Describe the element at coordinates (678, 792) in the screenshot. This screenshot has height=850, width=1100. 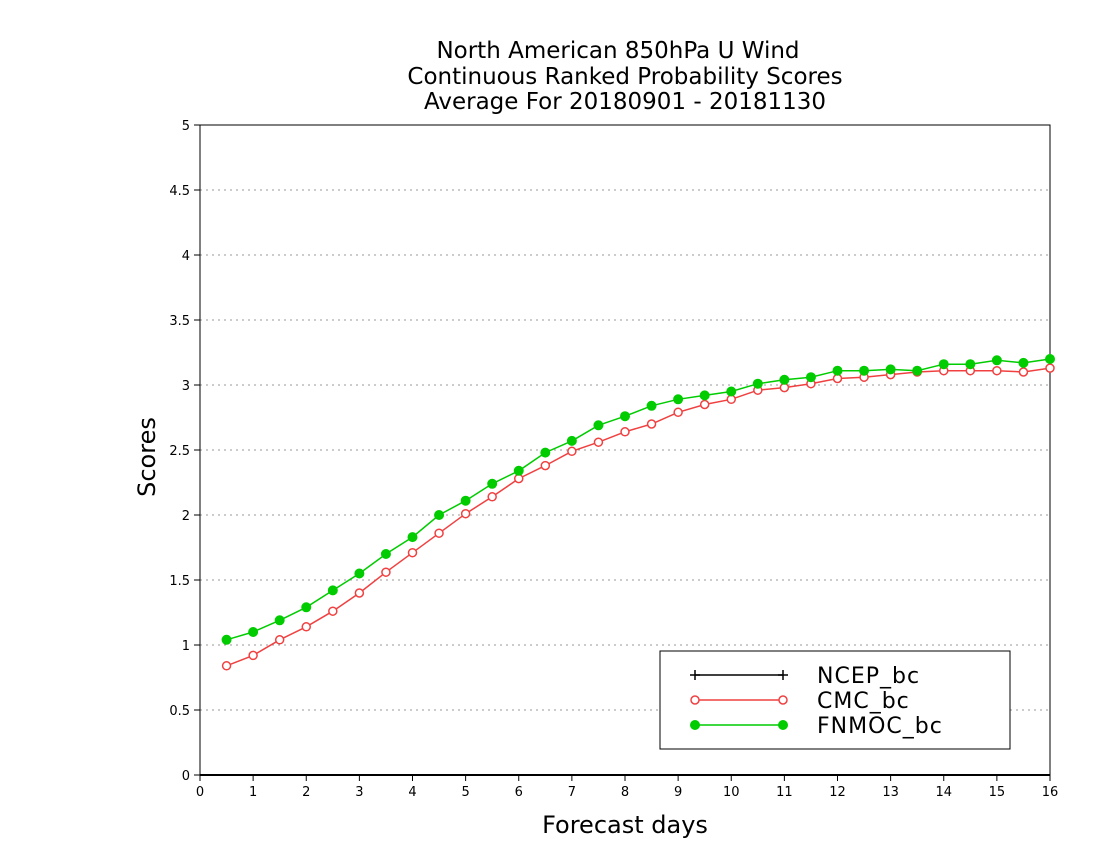
I see `x-tick-label: 9` at that location.